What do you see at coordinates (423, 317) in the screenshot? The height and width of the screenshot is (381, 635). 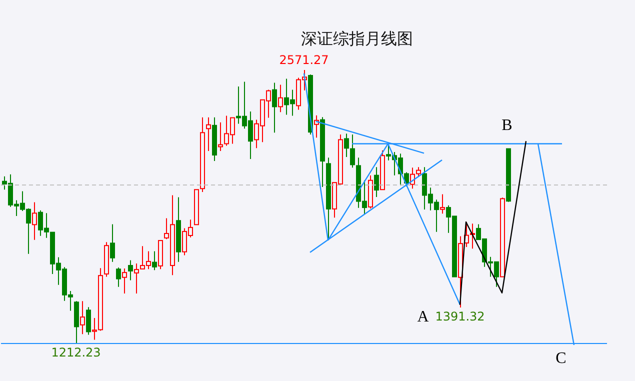 I see `annotation: A` at bounding box center [423, 317].